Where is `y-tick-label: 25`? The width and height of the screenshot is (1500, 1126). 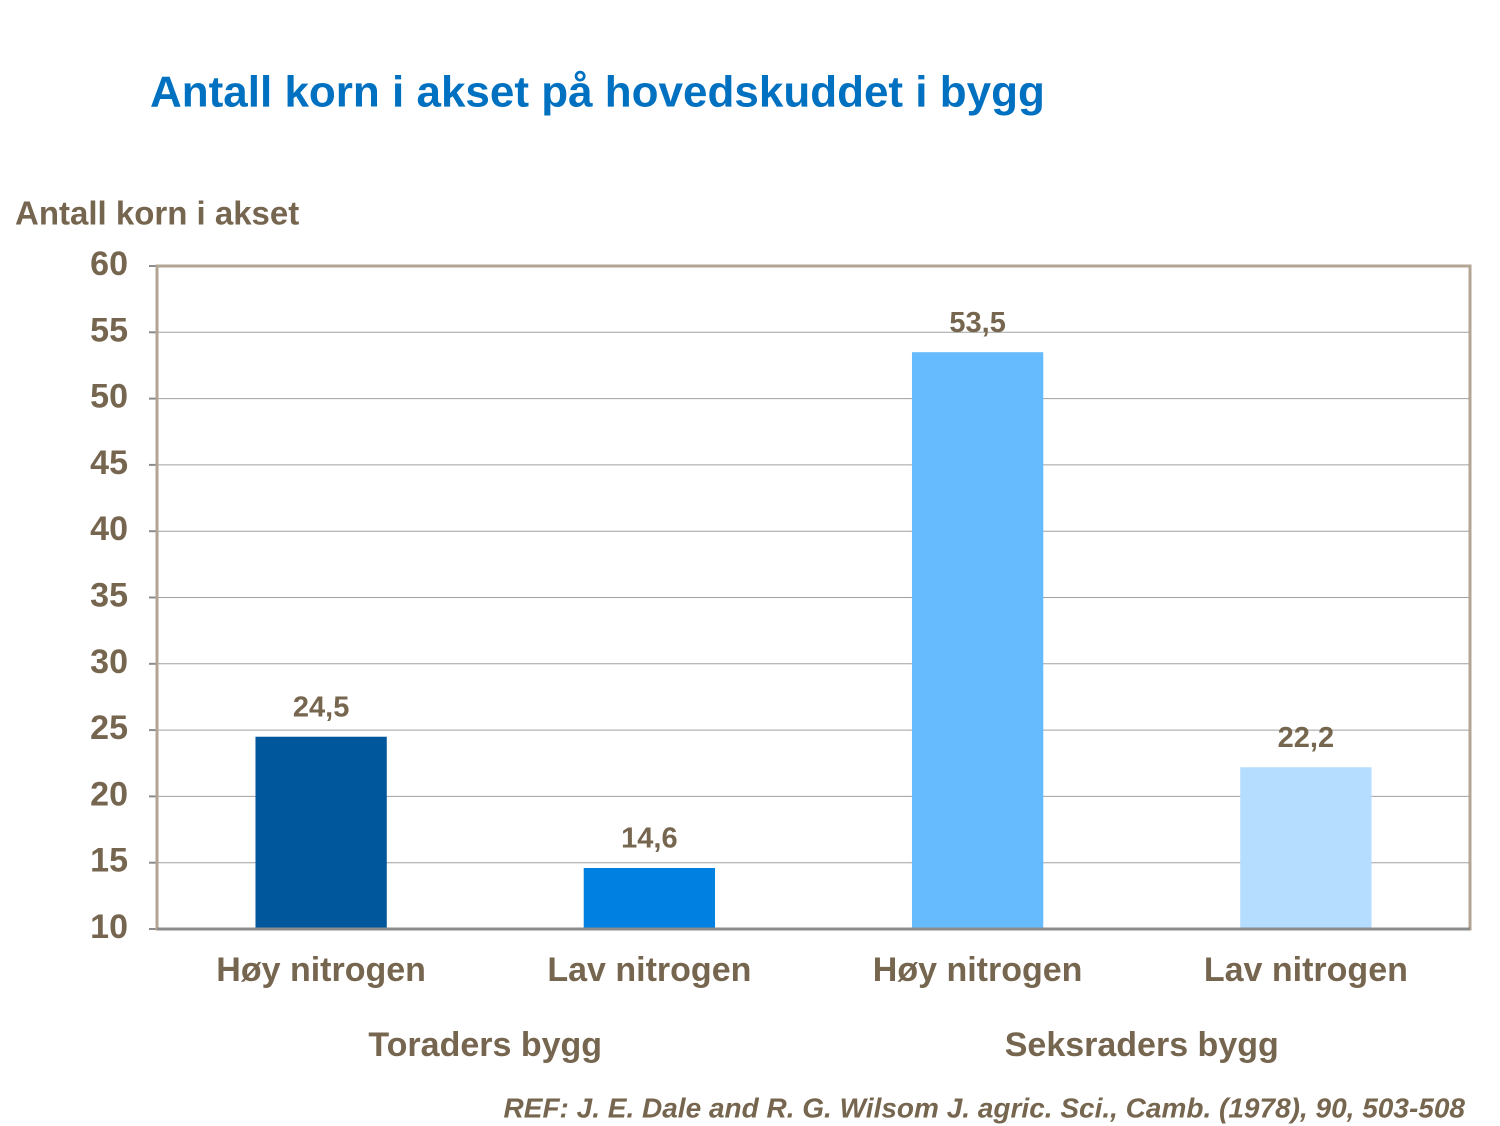 y-tick-label: 25 is located at coordinates (109, 728).